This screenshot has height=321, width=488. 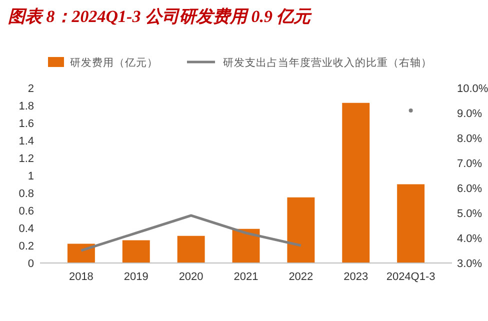 I want to click on y-tick-label: 1.2, so click(x=26, y=159).